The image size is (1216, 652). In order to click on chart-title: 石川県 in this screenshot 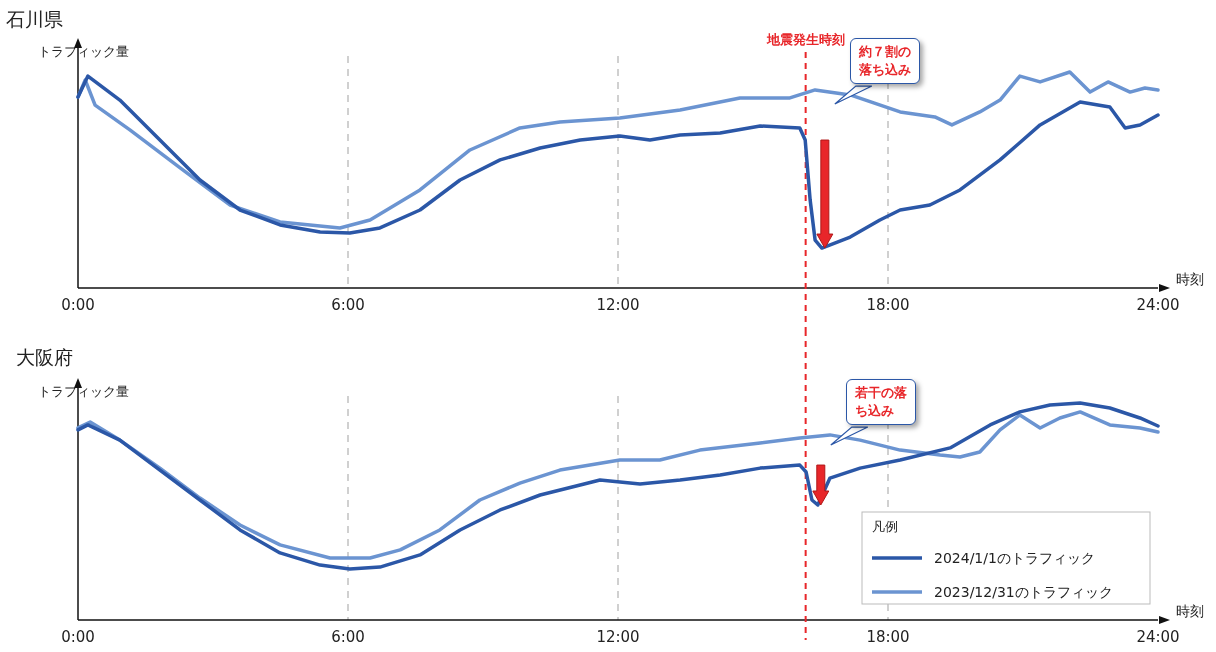, I will do `click(34, 19)`.